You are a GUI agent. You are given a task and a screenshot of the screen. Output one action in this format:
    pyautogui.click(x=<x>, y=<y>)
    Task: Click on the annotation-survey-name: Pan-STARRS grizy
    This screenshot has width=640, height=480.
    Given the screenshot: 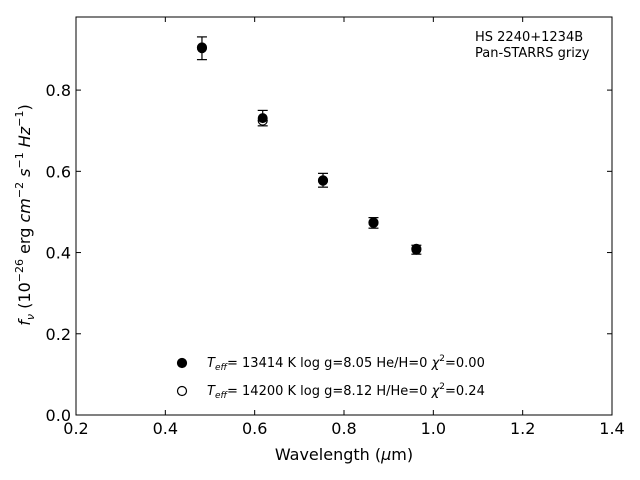 What is the action you would take?
    pyautogui.click(x=532, y=53)
    